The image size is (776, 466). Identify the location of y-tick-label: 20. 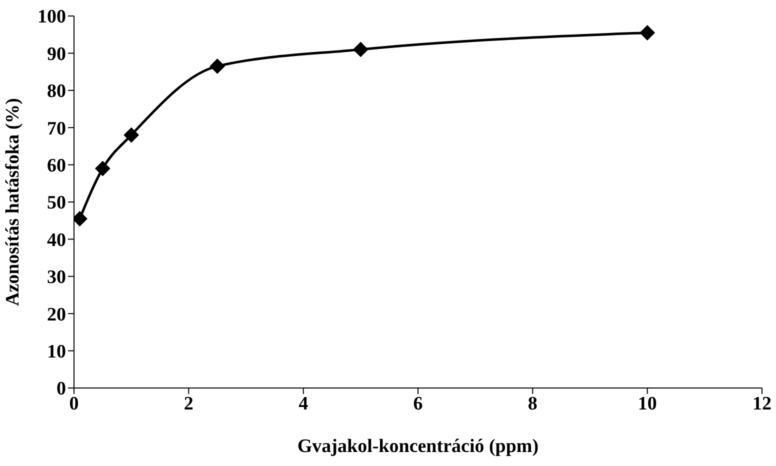
(56, 315).